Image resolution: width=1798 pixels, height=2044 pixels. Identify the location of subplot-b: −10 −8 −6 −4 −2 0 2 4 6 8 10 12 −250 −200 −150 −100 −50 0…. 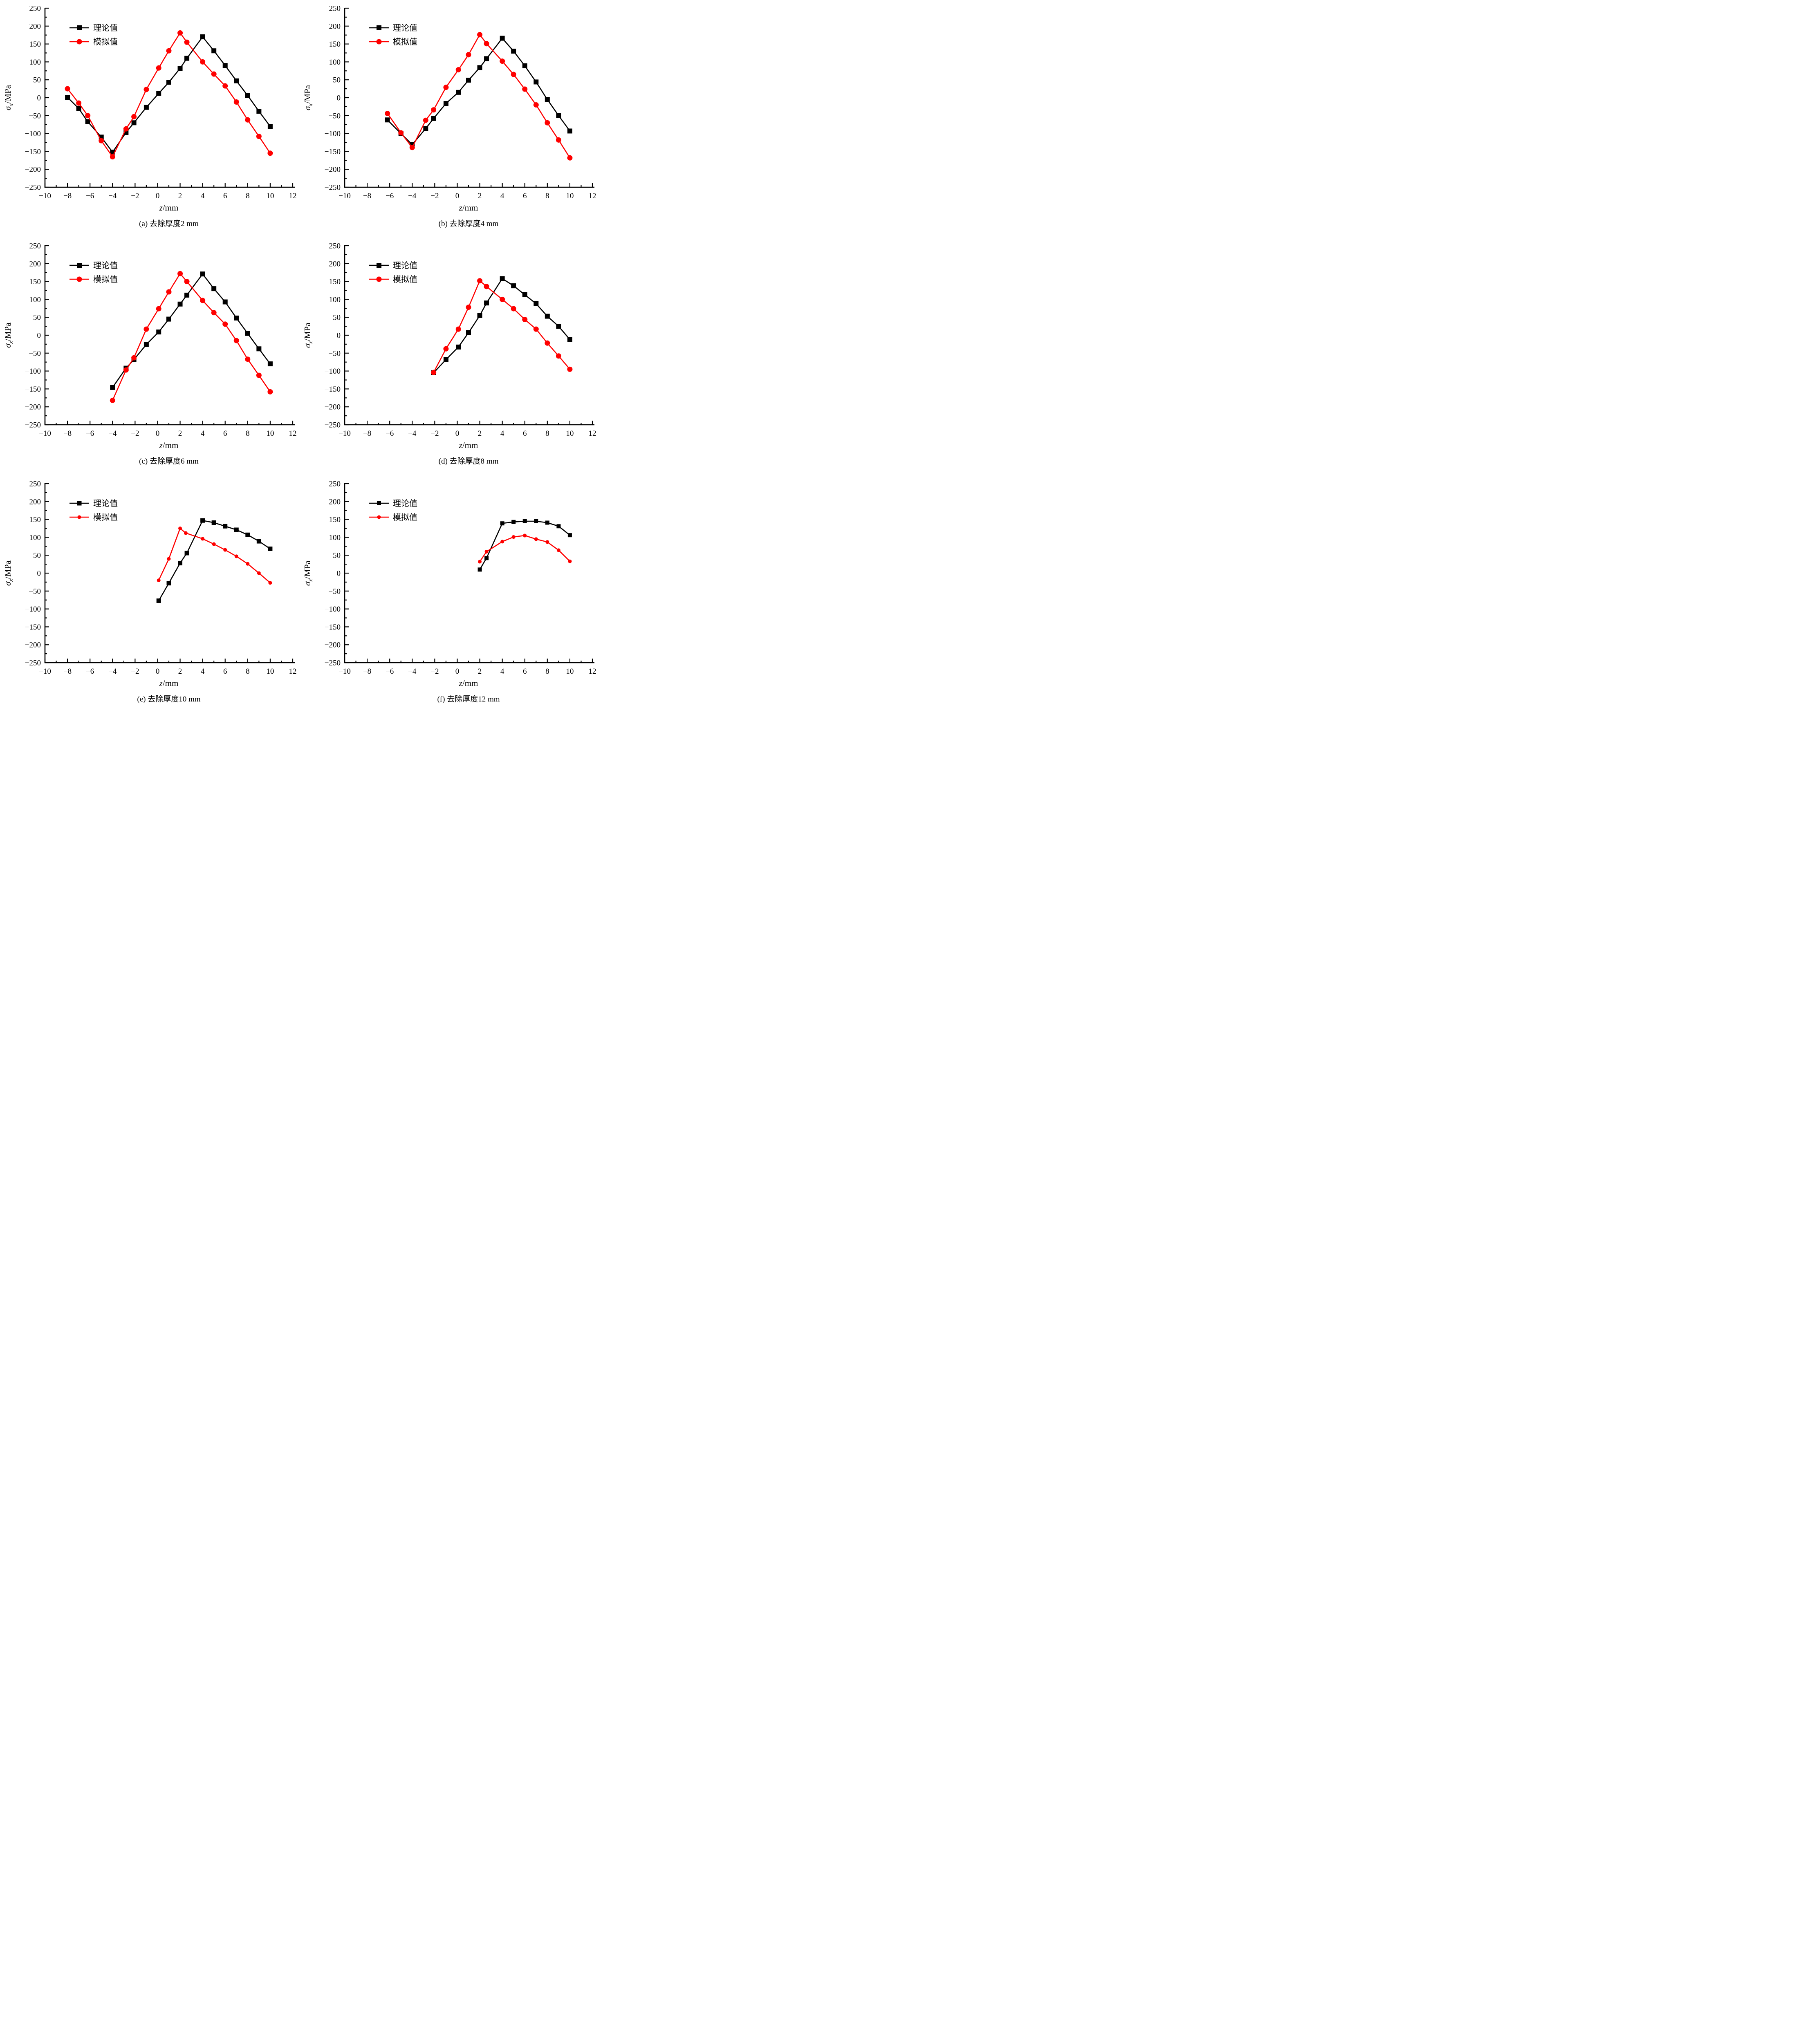
(449, 119).